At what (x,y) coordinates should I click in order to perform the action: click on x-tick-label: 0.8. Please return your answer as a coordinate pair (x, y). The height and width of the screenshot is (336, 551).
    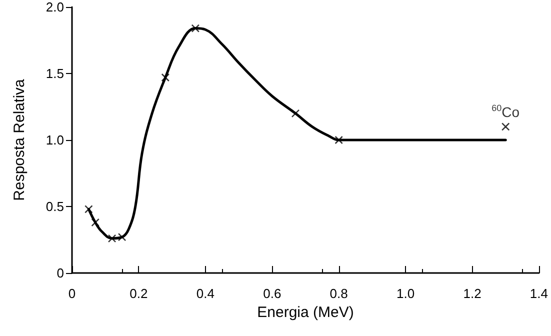
    Looking at the image, I should click on (339, 293).